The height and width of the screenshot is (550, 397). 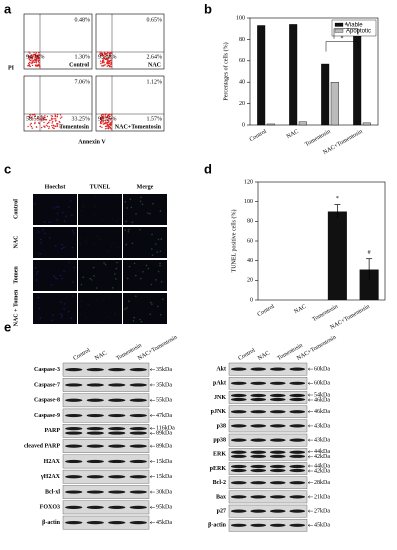 I want to click on size-label: 95kDa, so click(x=164, y=508).